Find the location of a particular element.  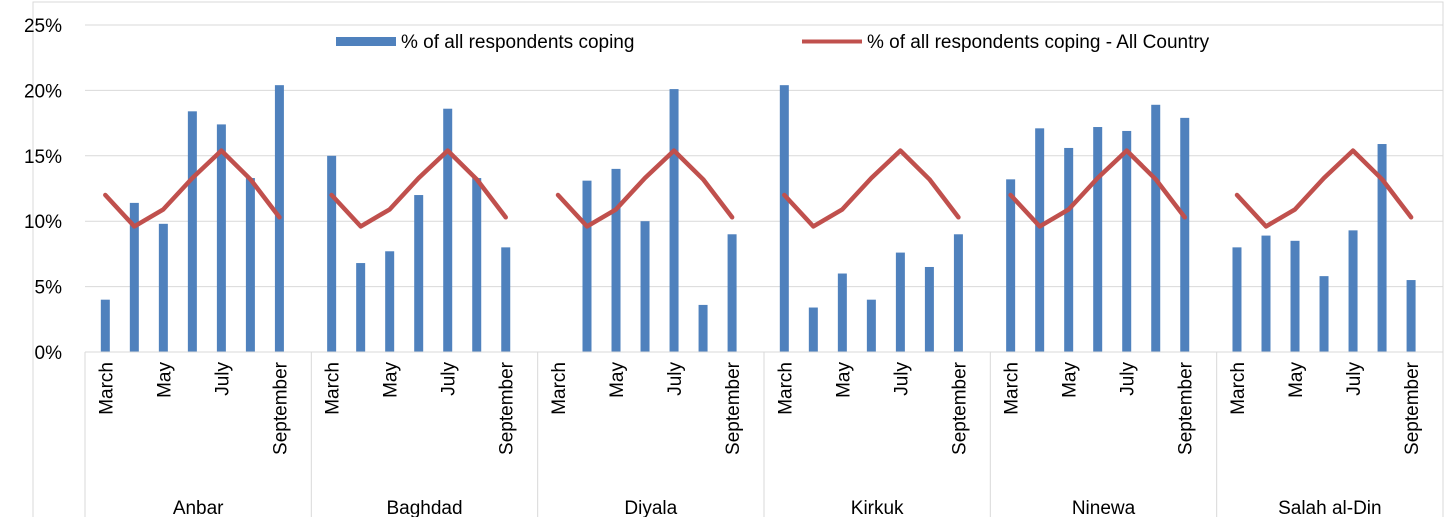

legend-label-bar: % of all respondents coping is located at coordinates (517, 42).